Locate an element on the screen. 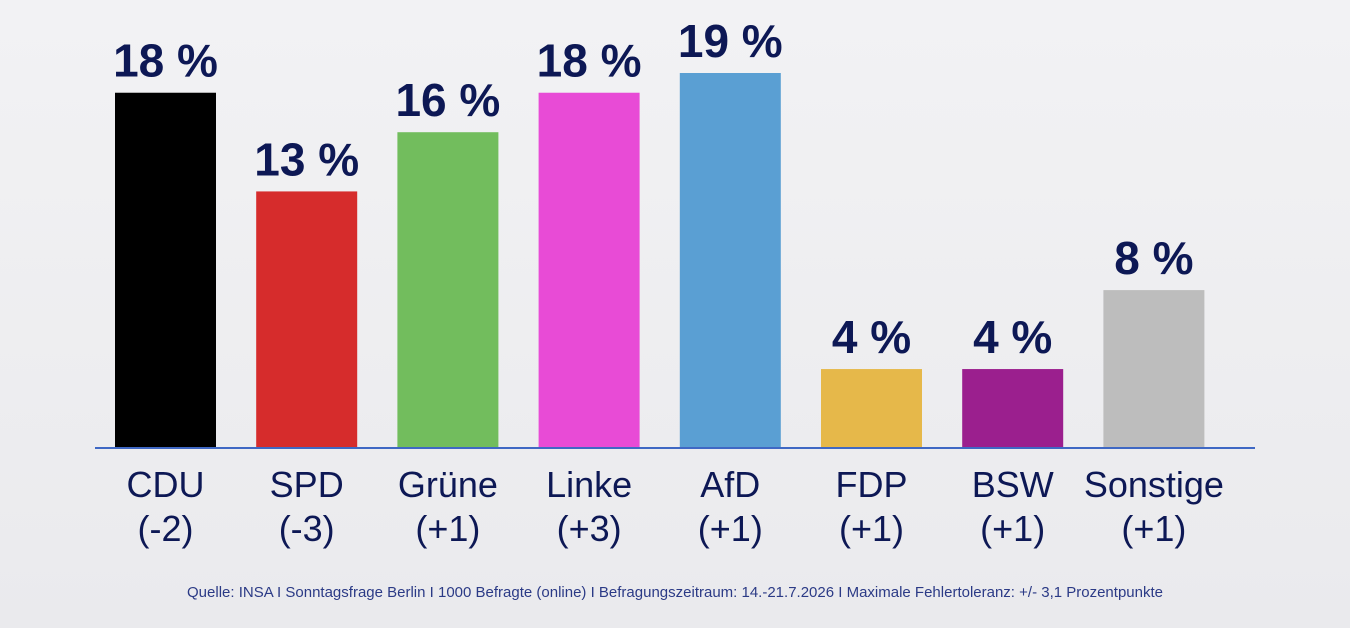 The image size is (1350, 628). value-label-cdu: 18 % is located at coordinates (165, 61).